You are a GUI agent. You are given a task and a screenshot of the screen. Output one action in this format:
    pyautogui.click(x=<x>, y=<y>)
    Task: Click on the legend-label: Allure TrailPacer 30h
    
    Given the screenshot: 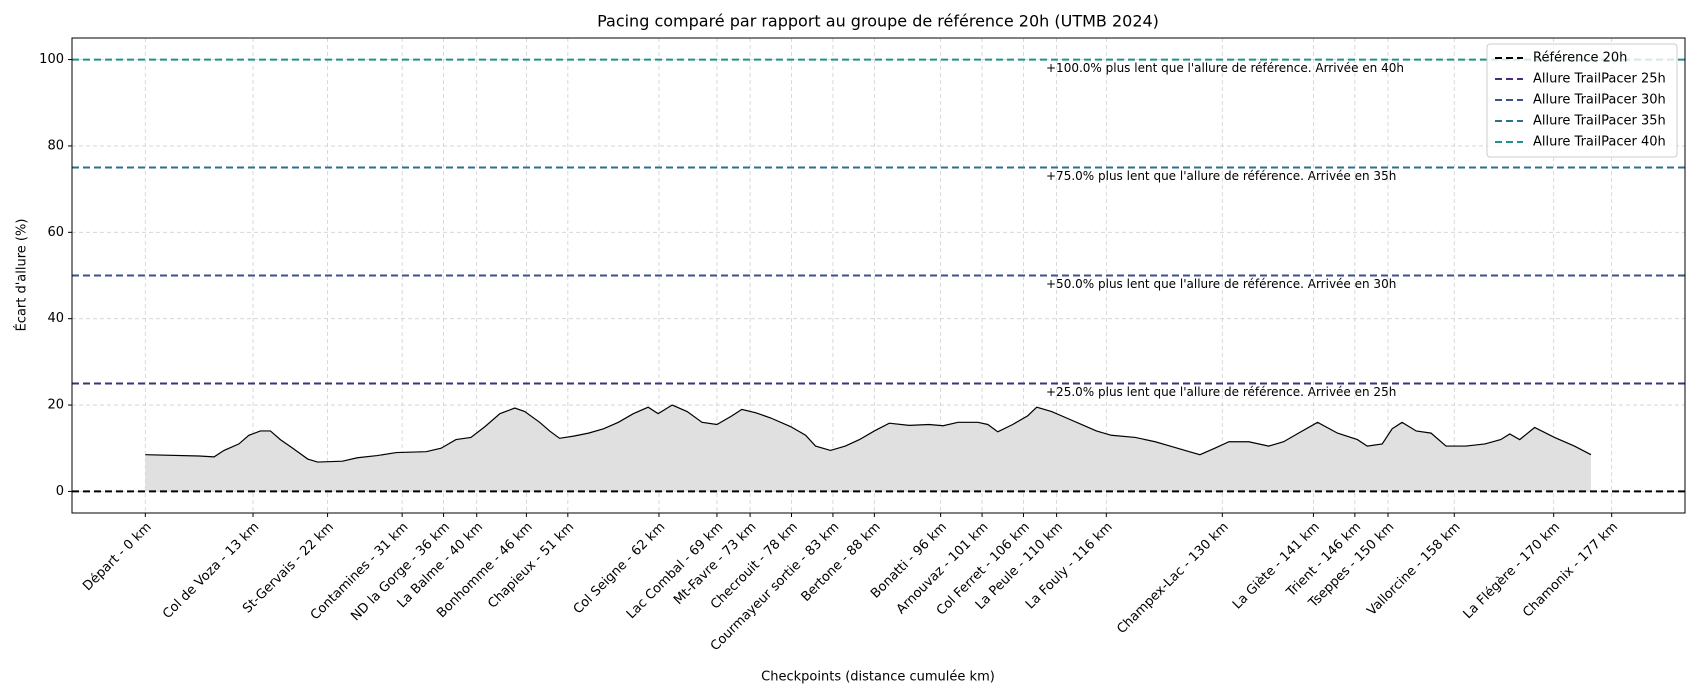 What is the action you would take?
    pyautogui.click(x=1599, y=100)
    